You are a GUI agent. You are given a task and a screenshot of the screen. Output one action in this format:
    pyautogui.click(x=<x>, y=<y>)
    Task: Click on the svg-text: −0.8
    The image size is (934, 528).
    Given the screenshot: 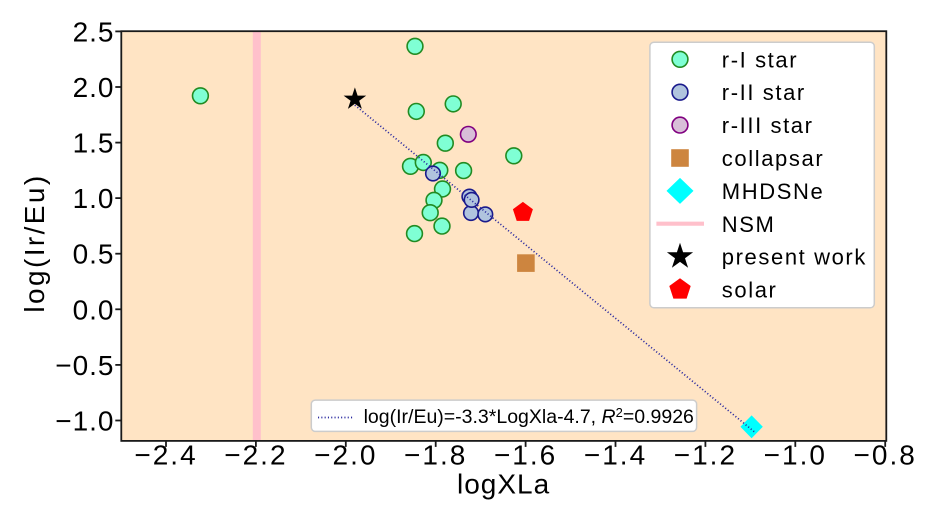 What is the action you would take?
    pyautogui.click(x=885, y=455)
    